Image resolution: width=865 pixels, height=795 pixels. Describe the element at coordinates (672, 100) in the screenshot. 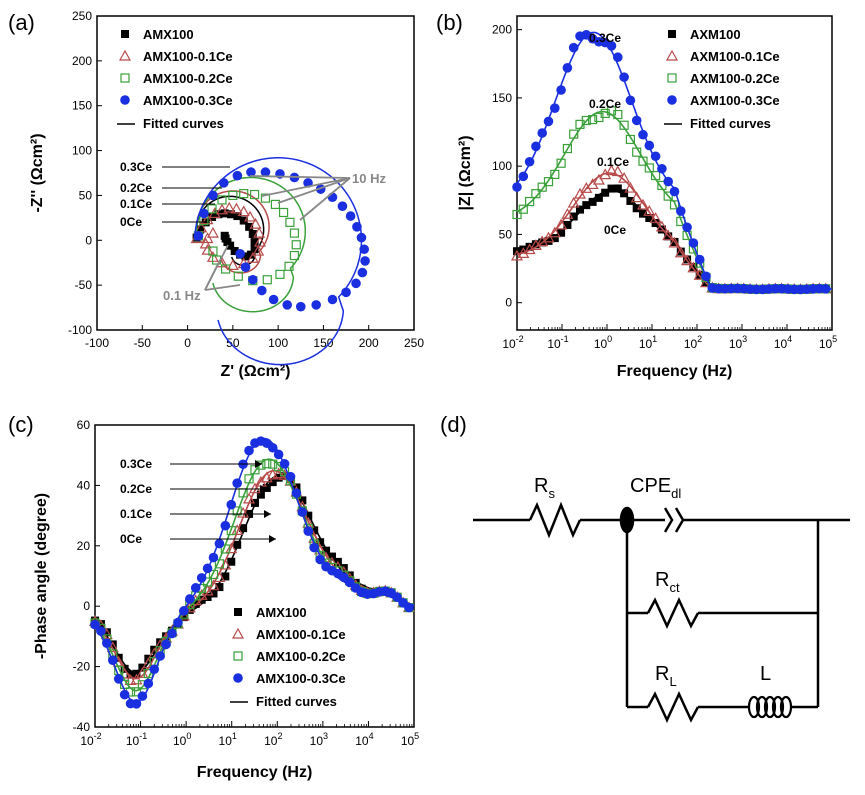

I see `legend-marker-b` at that location.